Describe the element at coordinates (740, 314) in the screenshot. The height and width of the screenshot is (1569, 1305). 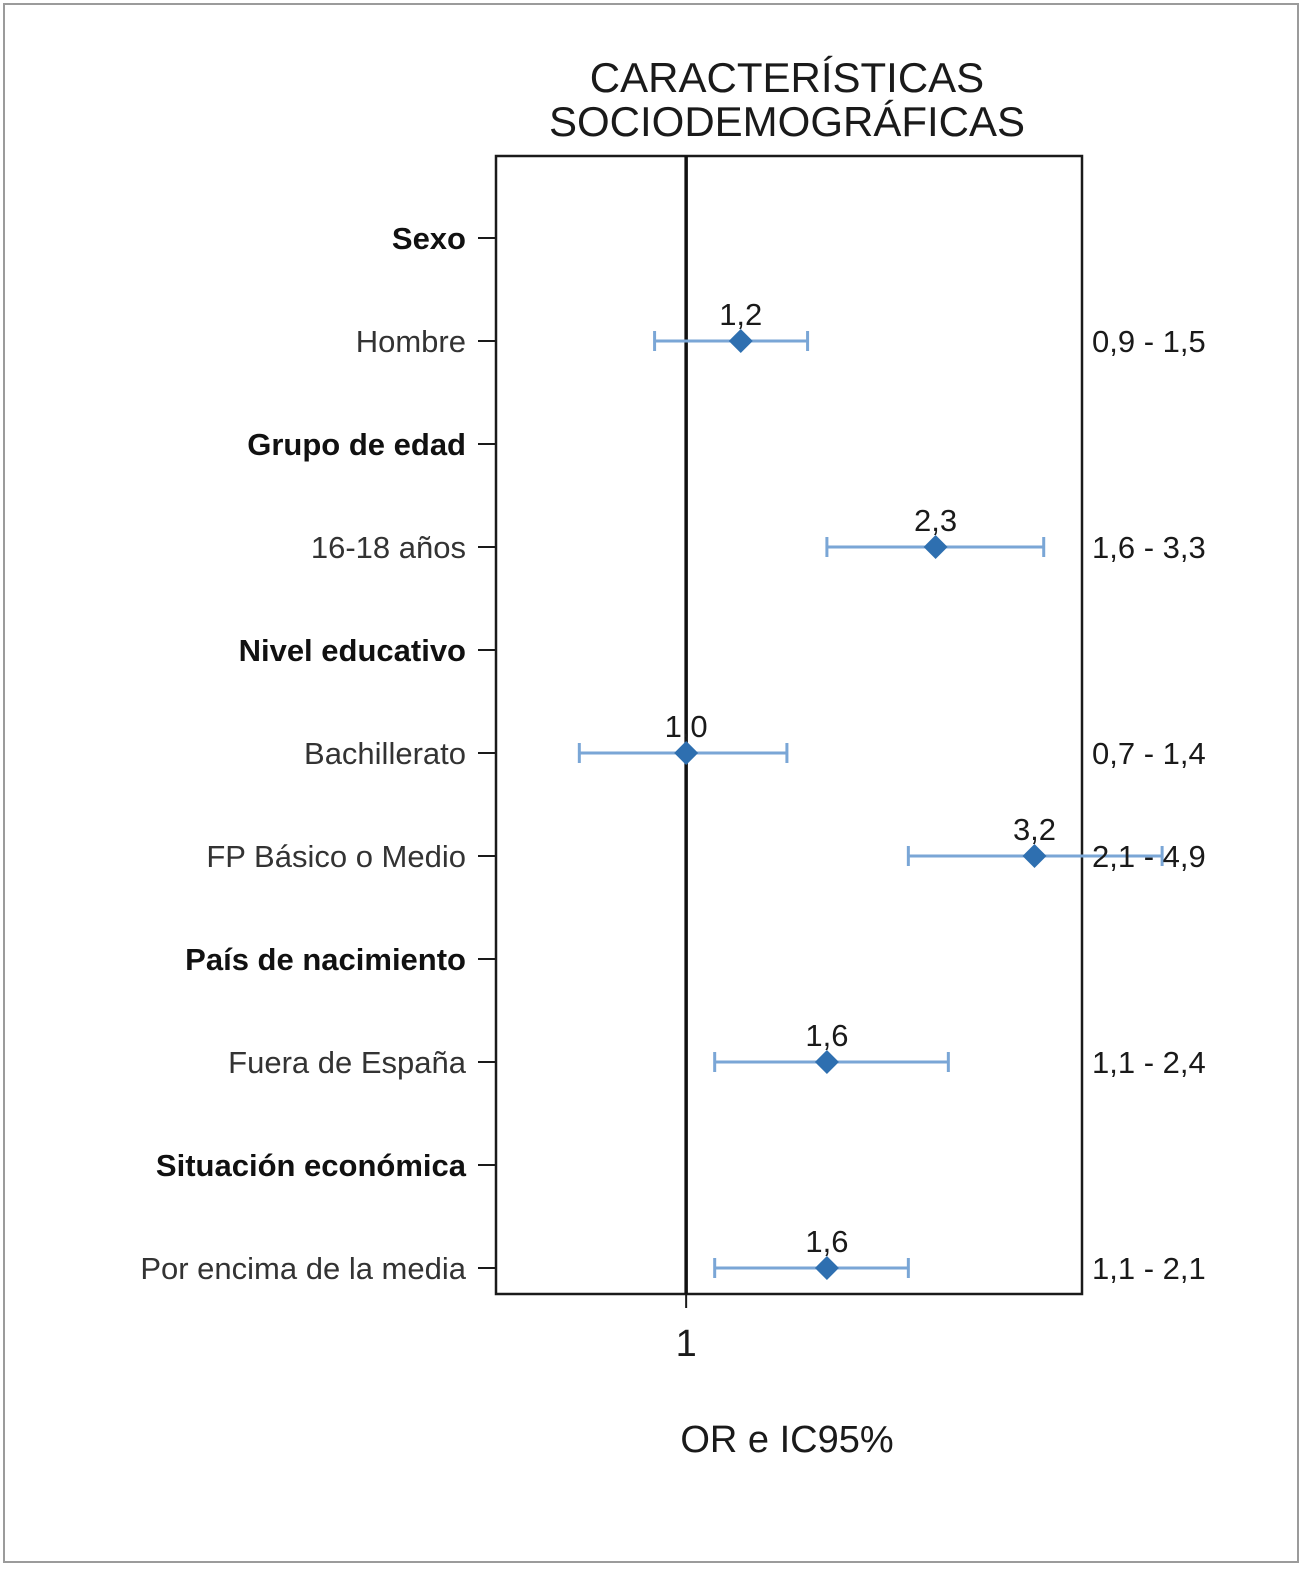
I see `or-value-label: 1,2` at that location.